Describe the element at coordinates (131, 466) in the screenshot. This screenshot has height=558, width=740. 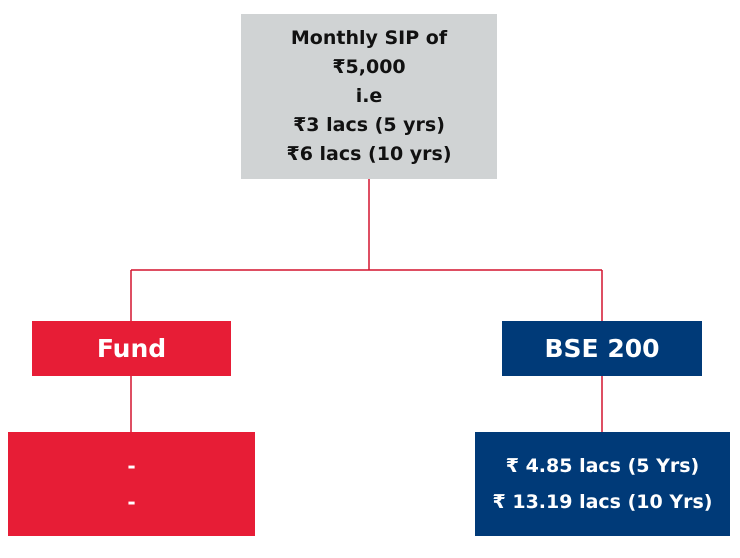
I see `fund-result-5yr: -` at that location.